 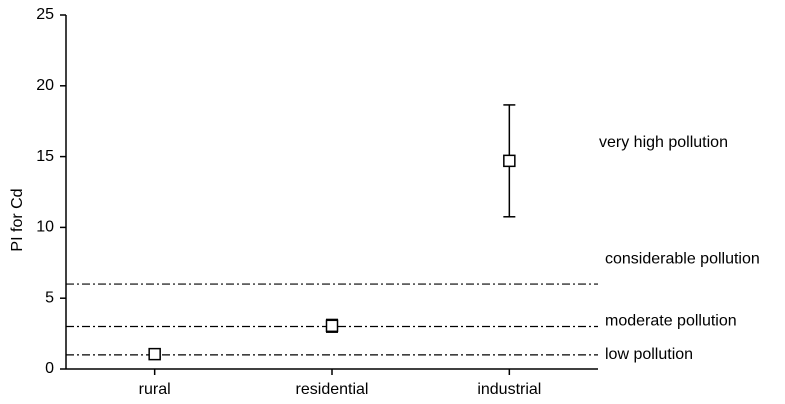 What do you see at coordinates (45, 14) in the screenshot?
I see `y-tick-label: 25` at bounding box center [45, 14].